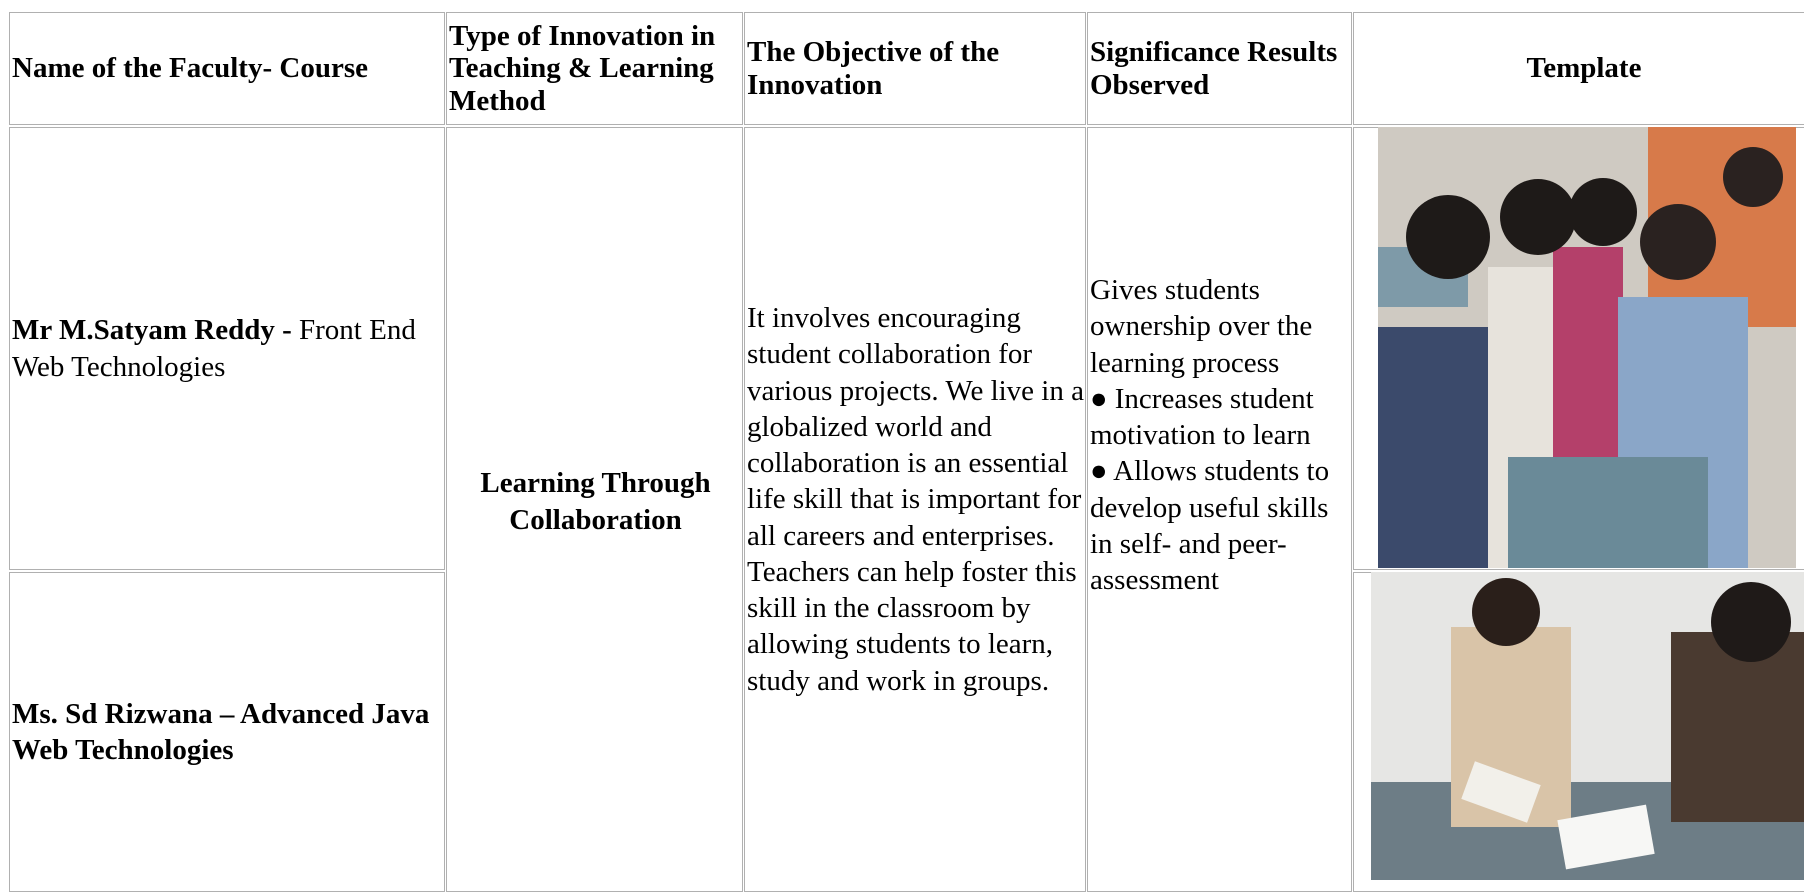  I want to click on header-text: The Objective of the Innovation, so click(873, 68).